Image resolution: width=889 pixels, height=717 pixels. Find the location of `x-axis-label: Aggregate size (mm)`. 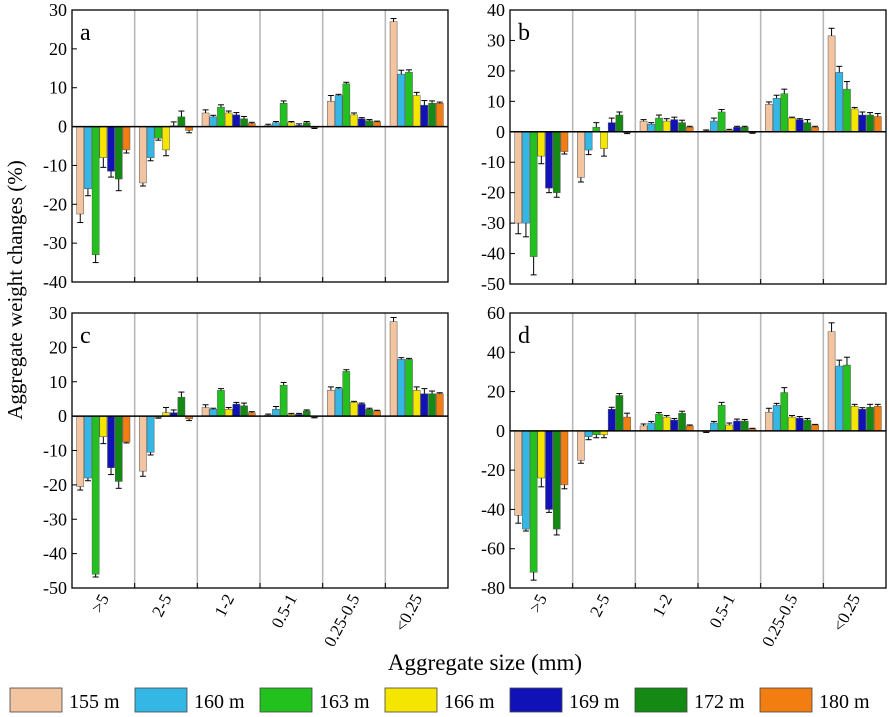

x-axis-label: Aggregate size (mm) is located at coordinates (485, 662).